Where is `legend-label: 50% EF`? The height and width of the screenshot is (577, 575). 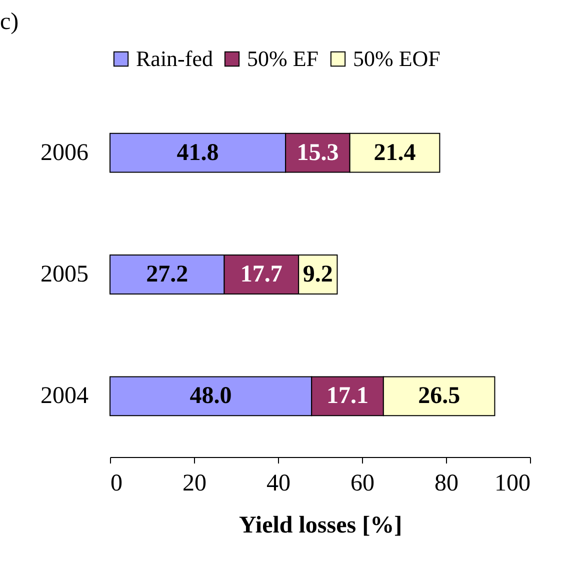
legend-label: 50% EF is located at coordinates (282, 58).